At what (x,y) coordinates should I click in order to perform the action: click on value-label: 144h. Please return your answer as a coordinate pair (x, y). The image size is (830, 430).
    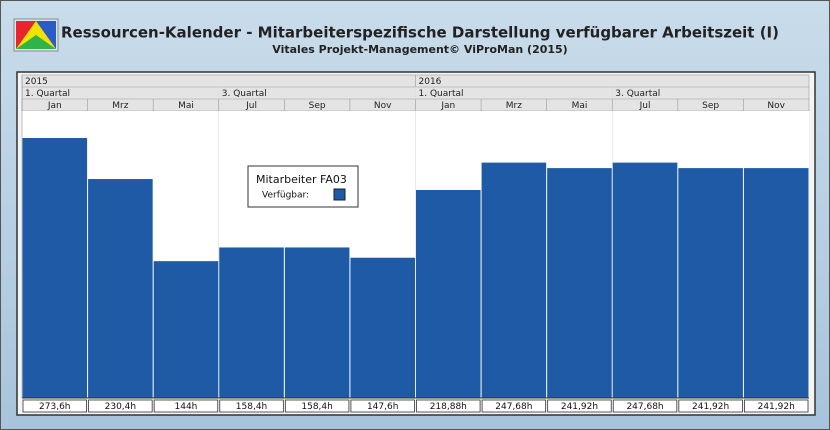
    Looking at the image, I should click on (186, 407).